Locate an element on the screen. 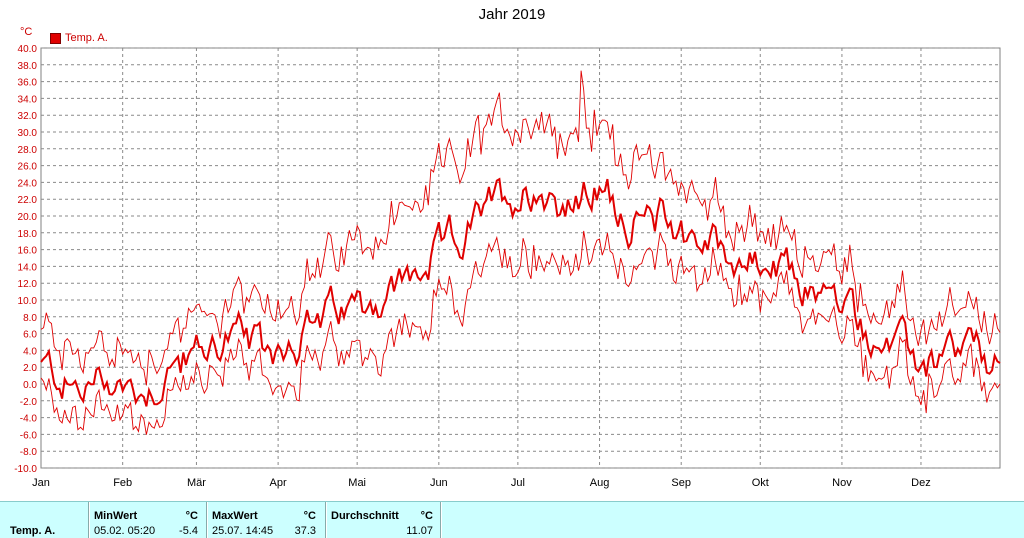 The image size is (1024, 538). x-tick-label: Dez is located at coordinates (921, 483).